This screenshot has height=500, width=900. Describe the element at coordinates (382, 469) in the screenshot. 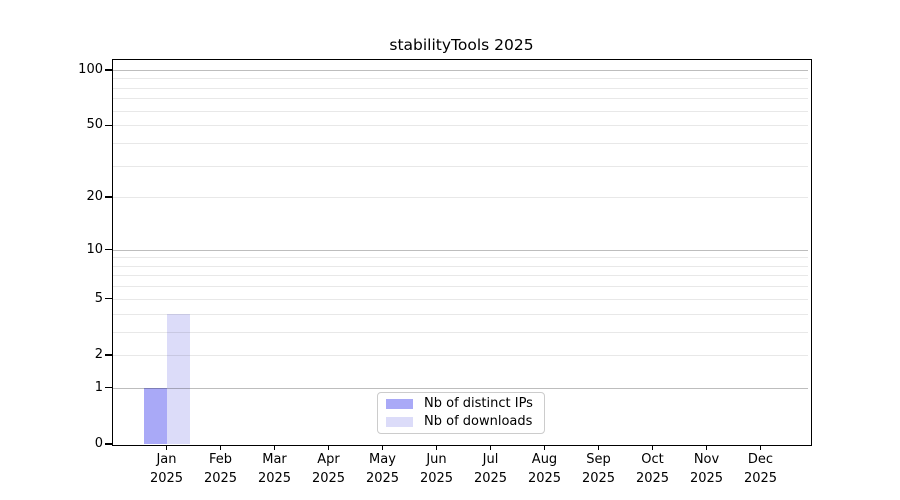

I see `x-tick-label-may: May 2025` at that location.